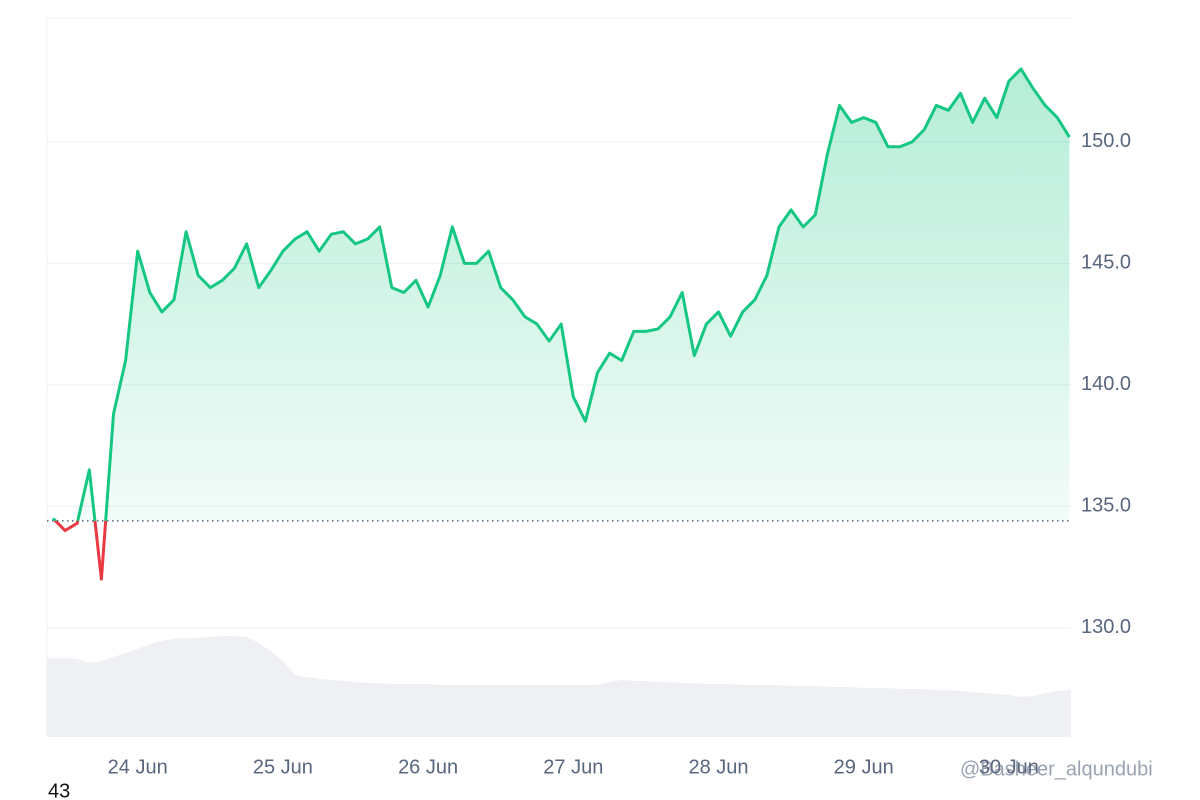  What do you see at coordinates (1106, 384) in the screenshot?
I see `y-tick-label: 140.0` at bounding box center [1106, 384].